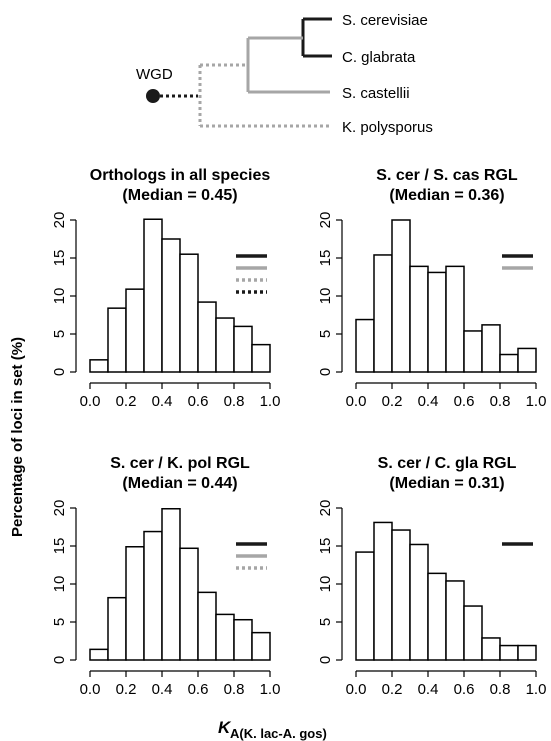 The height and width of the screenshot is (741, 551). Describe the element at coordinates (154, 74) in the screenshot. I see `wgd-label: WGD` at that location.